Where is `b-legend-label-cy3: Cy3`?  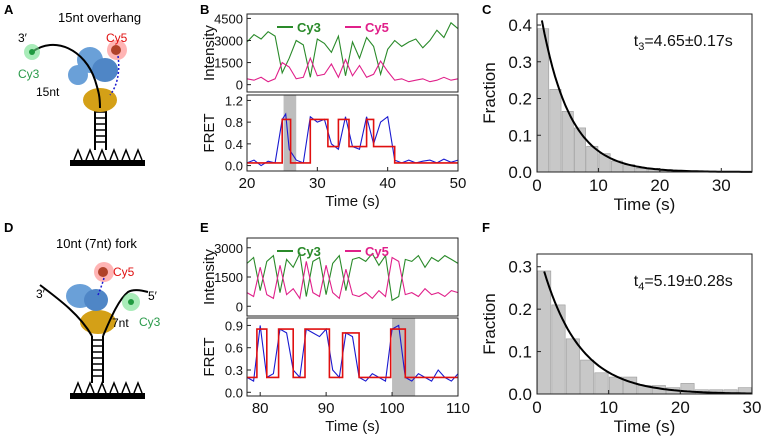 b-legend-label-cy3: Cy3 is located at coordinates (309, 27).